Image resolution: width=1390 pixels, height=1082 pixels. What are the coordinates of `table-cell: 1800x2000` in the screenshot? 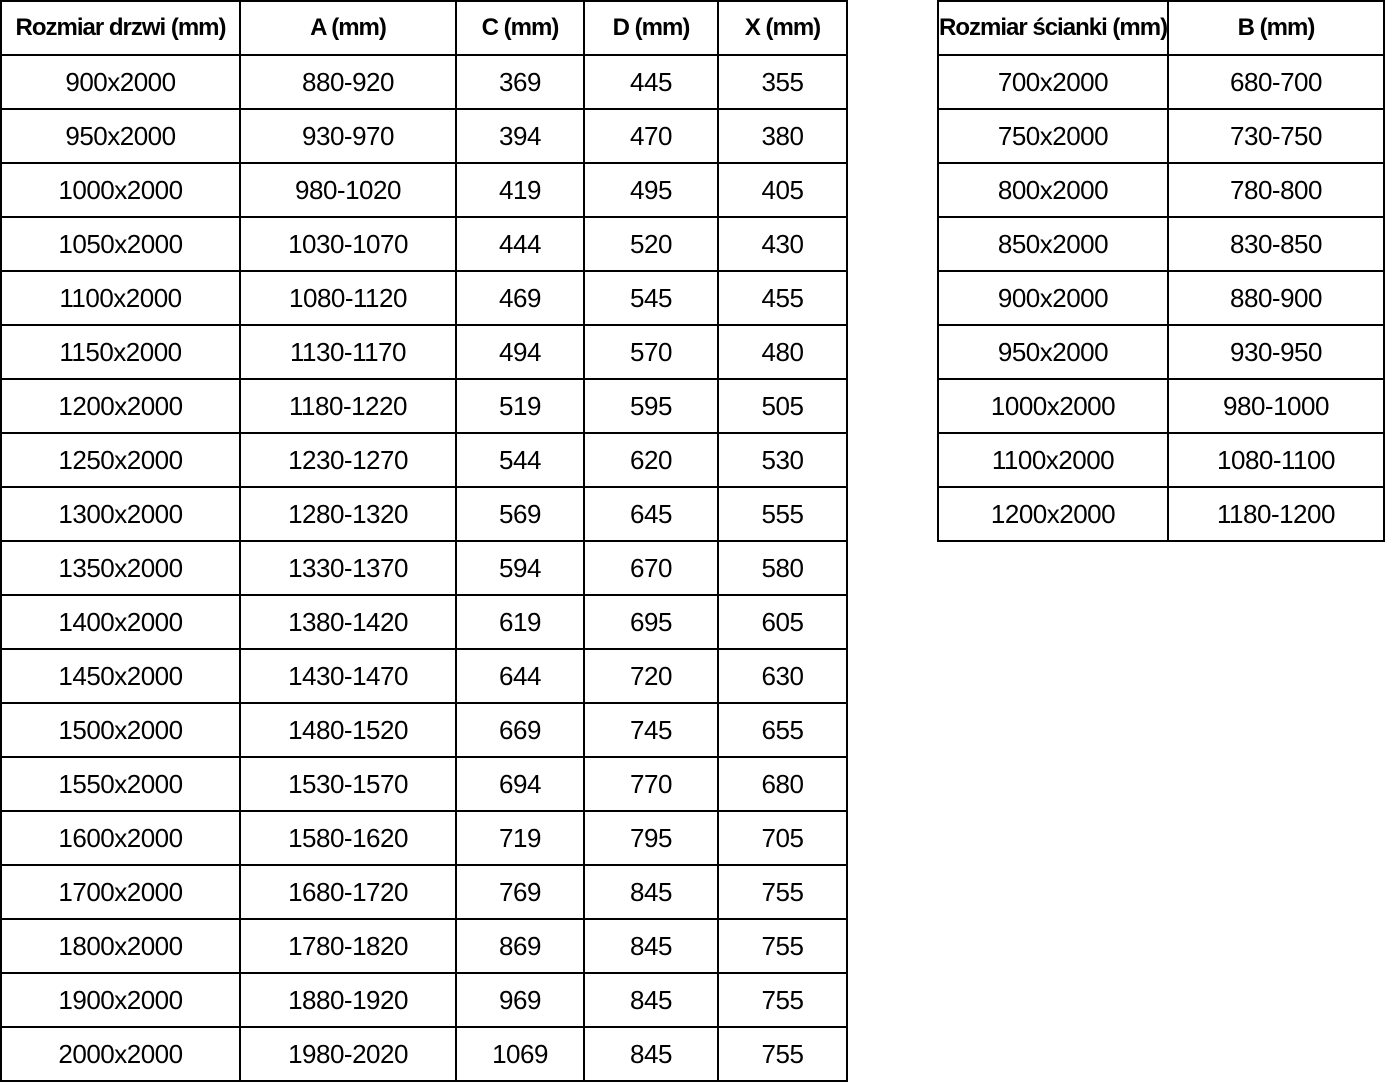 It's located at (120, 946).